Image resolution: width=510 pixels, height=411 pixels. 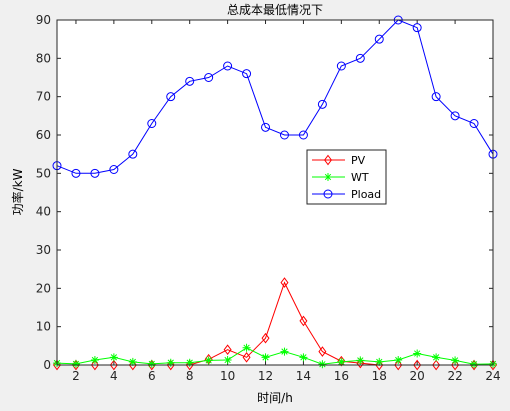 I want to click on x-tick-label: 4, so click(x=114, y=376).